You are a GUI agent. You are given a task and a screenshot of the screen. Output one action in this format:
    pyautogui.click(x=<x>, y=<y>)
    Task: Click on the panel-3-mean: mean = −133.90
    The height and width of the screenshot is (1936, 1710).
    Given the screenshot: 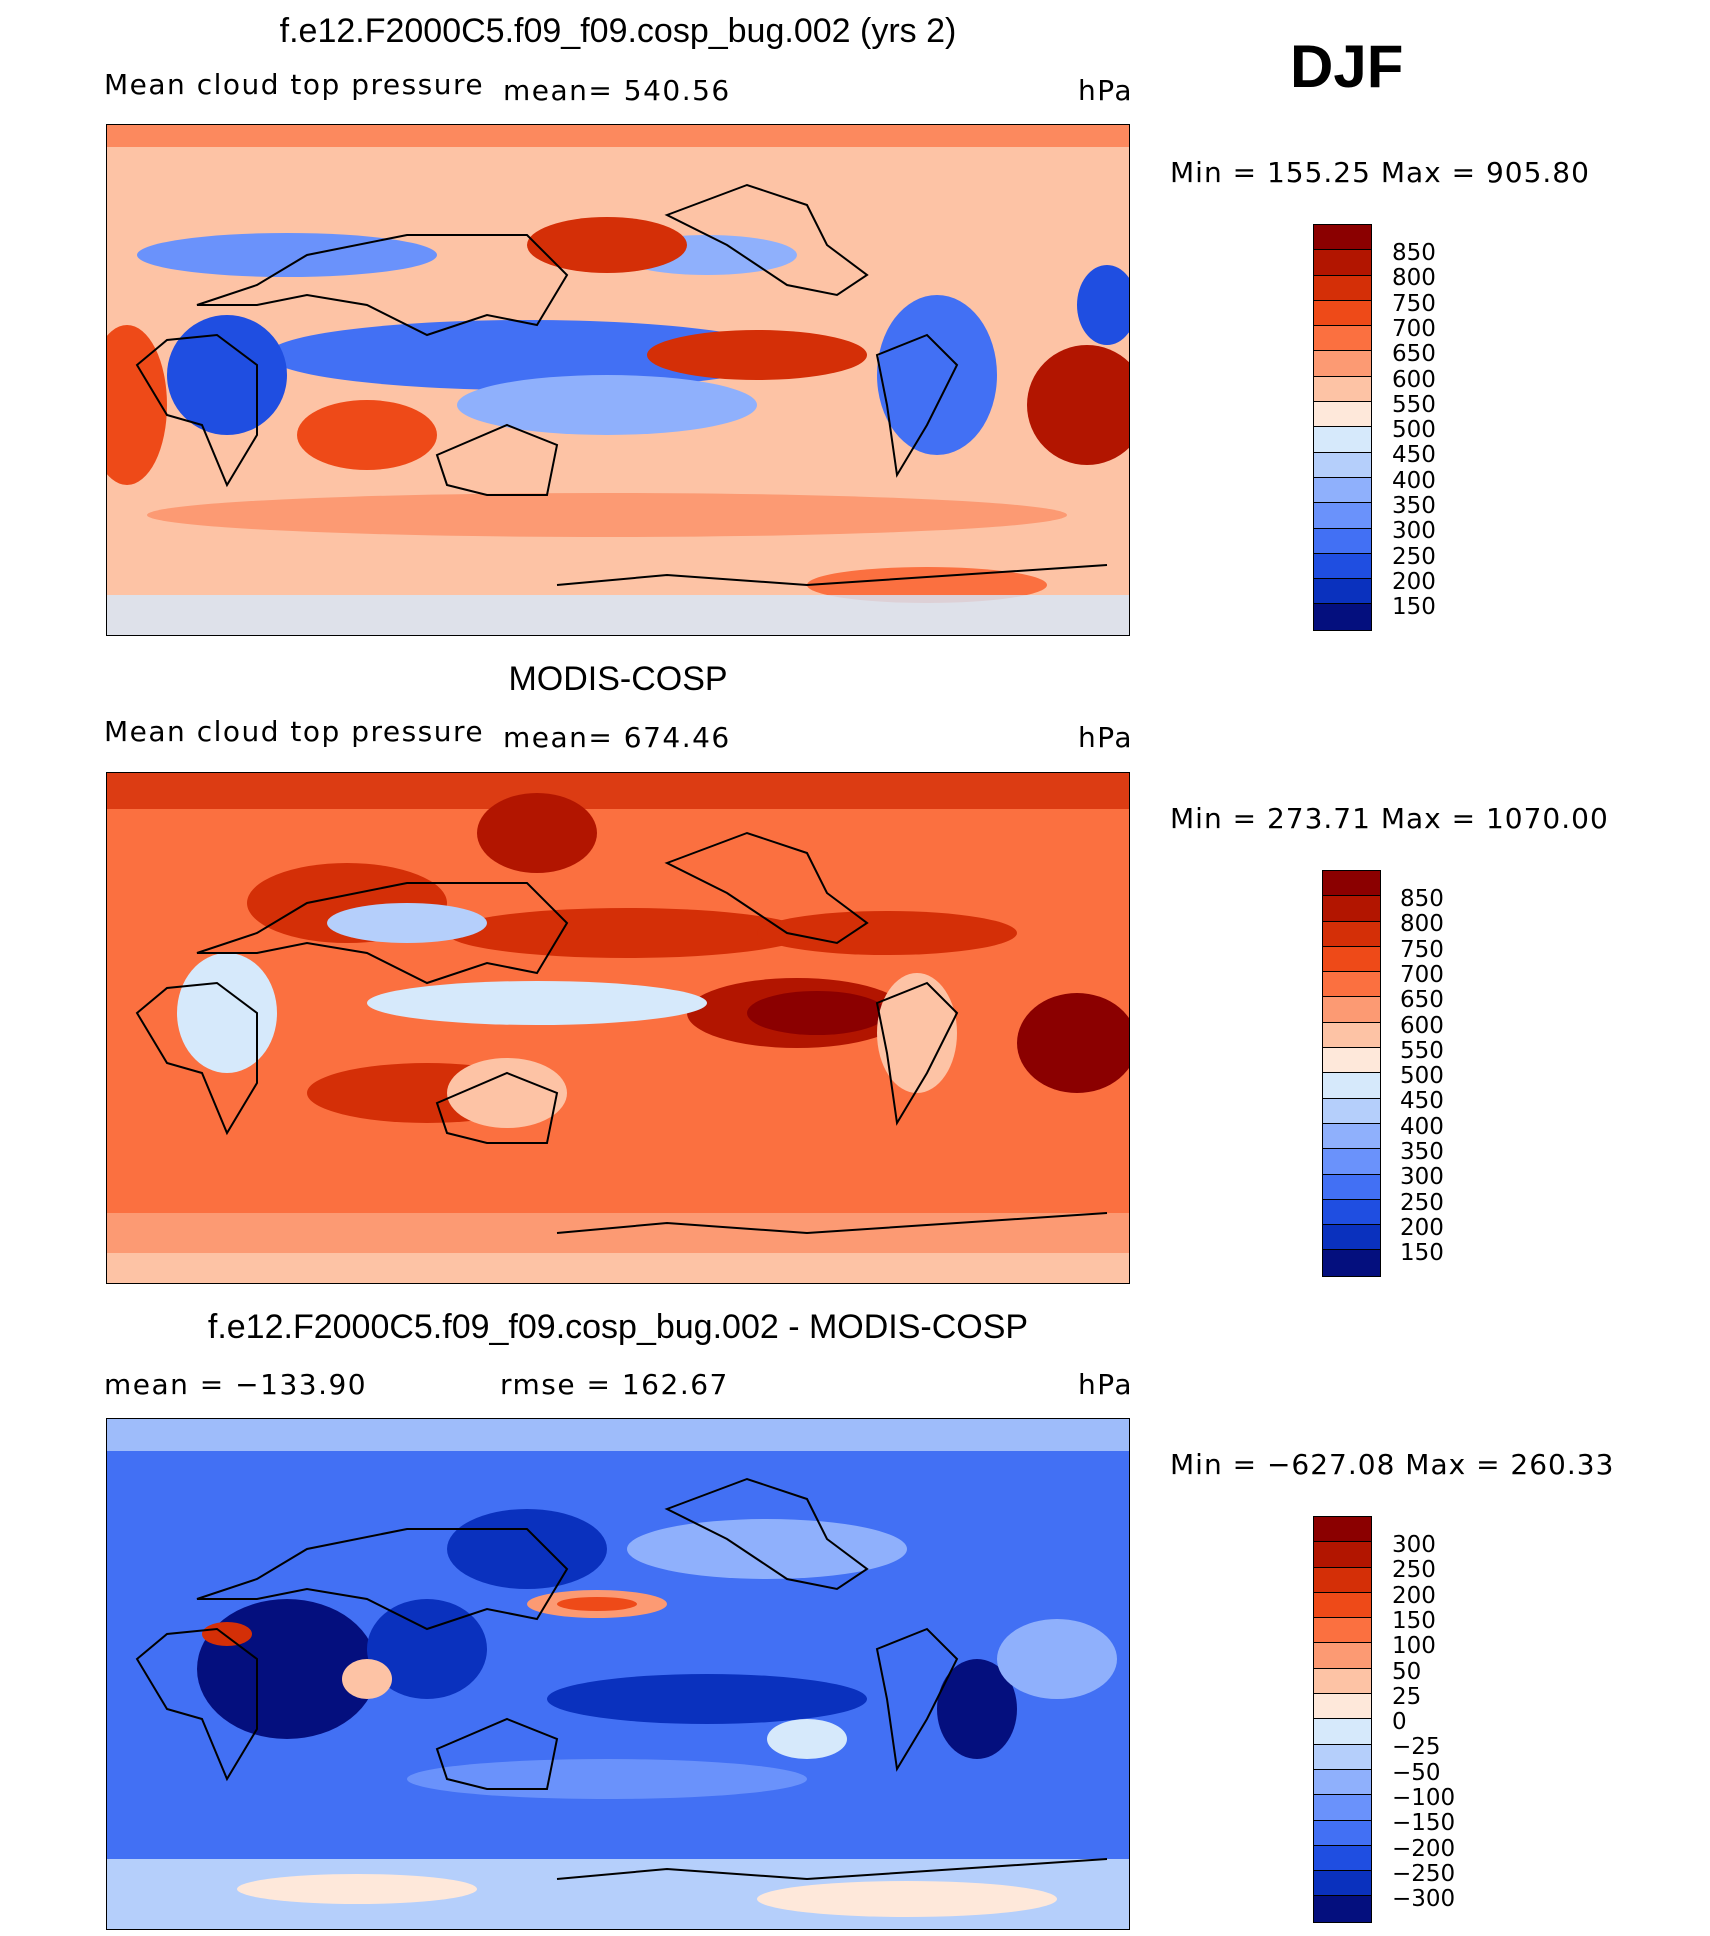 What is the action you would take?
    pyautogui.click(x=236, y=1384)
    